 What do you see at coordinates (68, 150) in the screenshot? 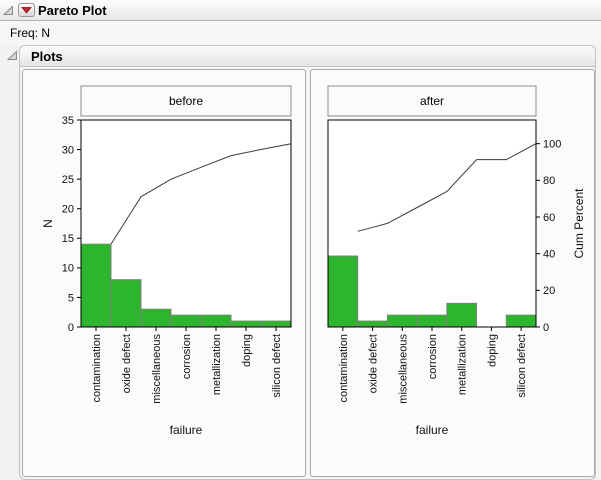
I see `y-tick-label: 30` at bounding box center [68, 150].